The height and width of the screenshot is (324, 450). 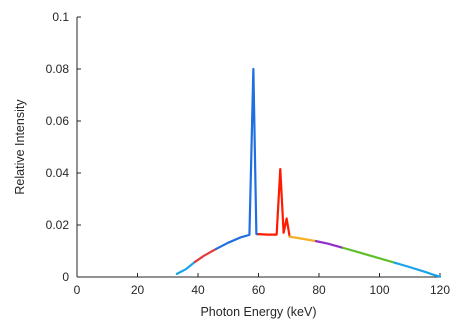 I want to click on y-axis-title: Relative Intensity, so click(x=20, y=147).